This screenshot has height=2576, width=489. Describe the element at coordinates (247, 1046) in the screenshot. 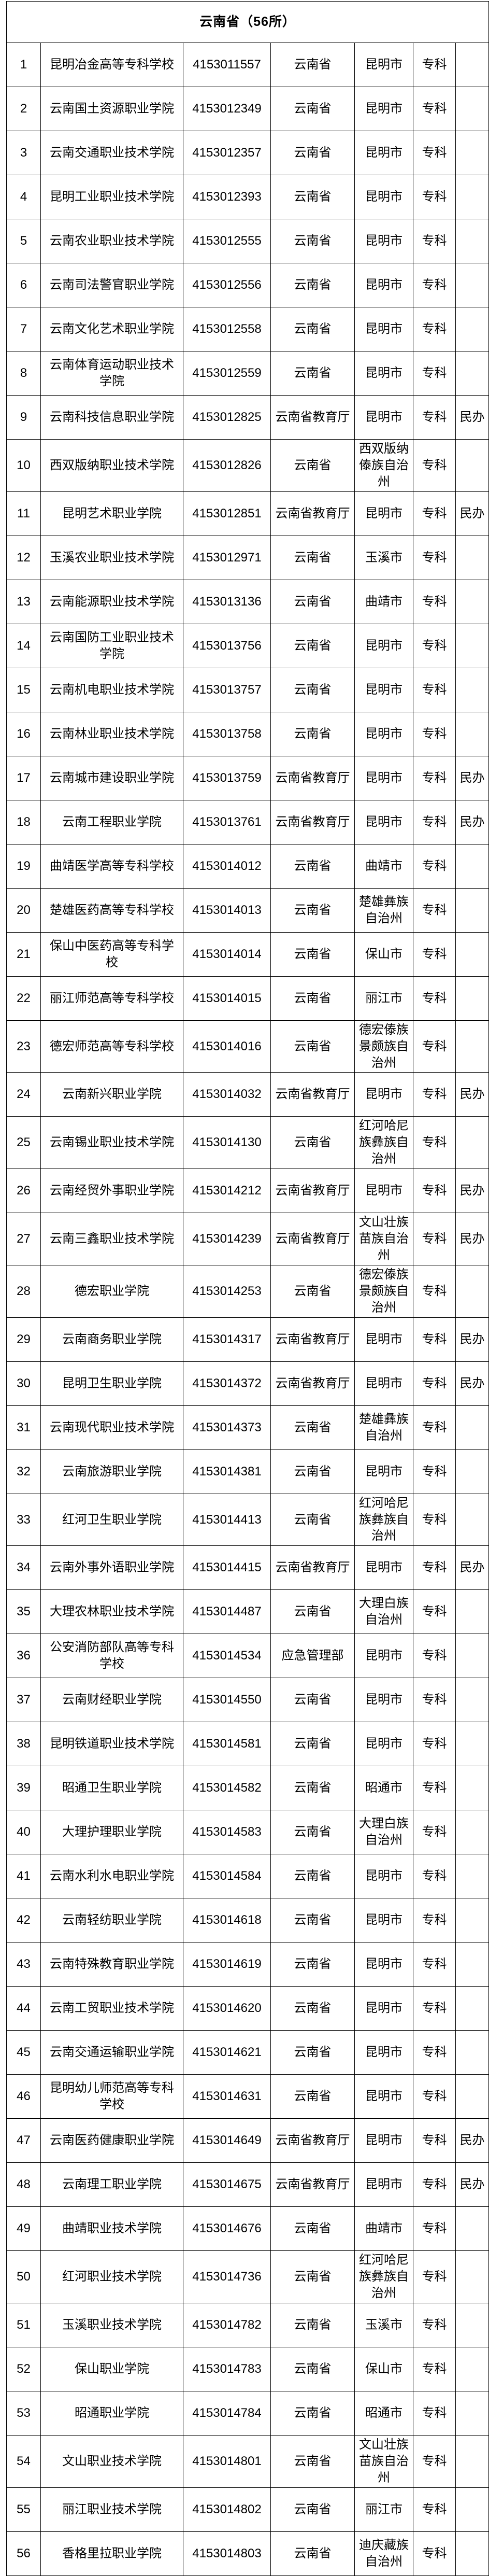

I see `table-row: 23 德宏师范高等专科学校 4153014016 云南省 德宏傣族景颇族自治州 专科` at that location.